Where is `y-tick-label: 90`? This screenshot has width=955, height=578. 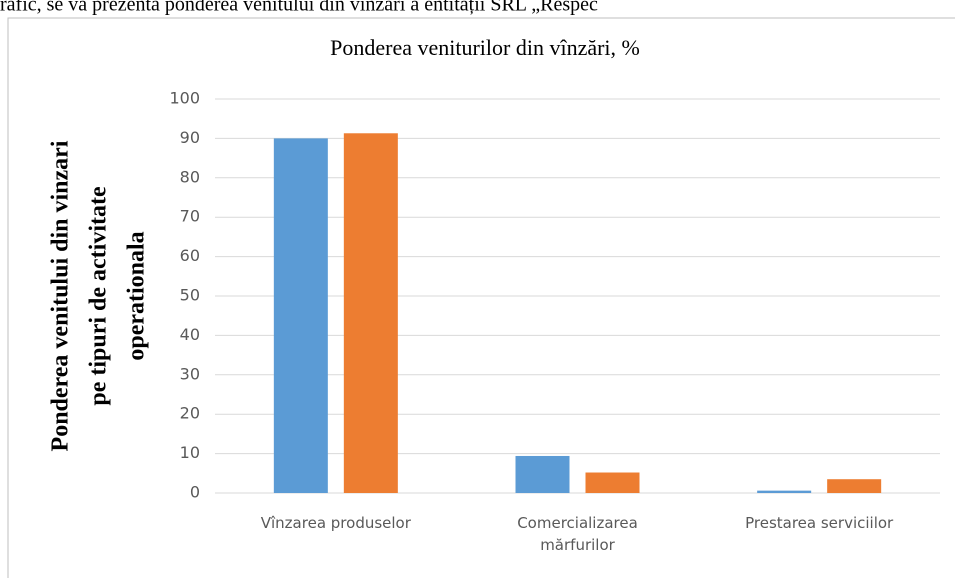
y-tick-label: 90 is located at coordinates (190, 137).